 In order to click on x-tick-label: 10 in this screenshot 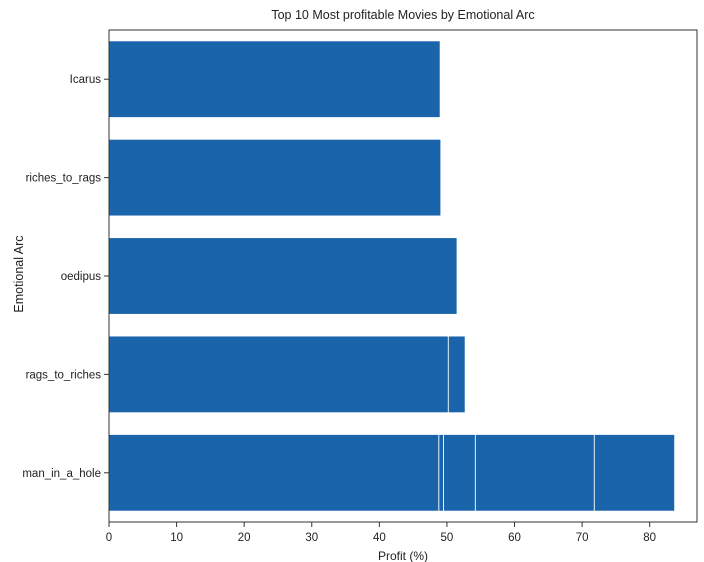, I will do `click(176, 538)`.